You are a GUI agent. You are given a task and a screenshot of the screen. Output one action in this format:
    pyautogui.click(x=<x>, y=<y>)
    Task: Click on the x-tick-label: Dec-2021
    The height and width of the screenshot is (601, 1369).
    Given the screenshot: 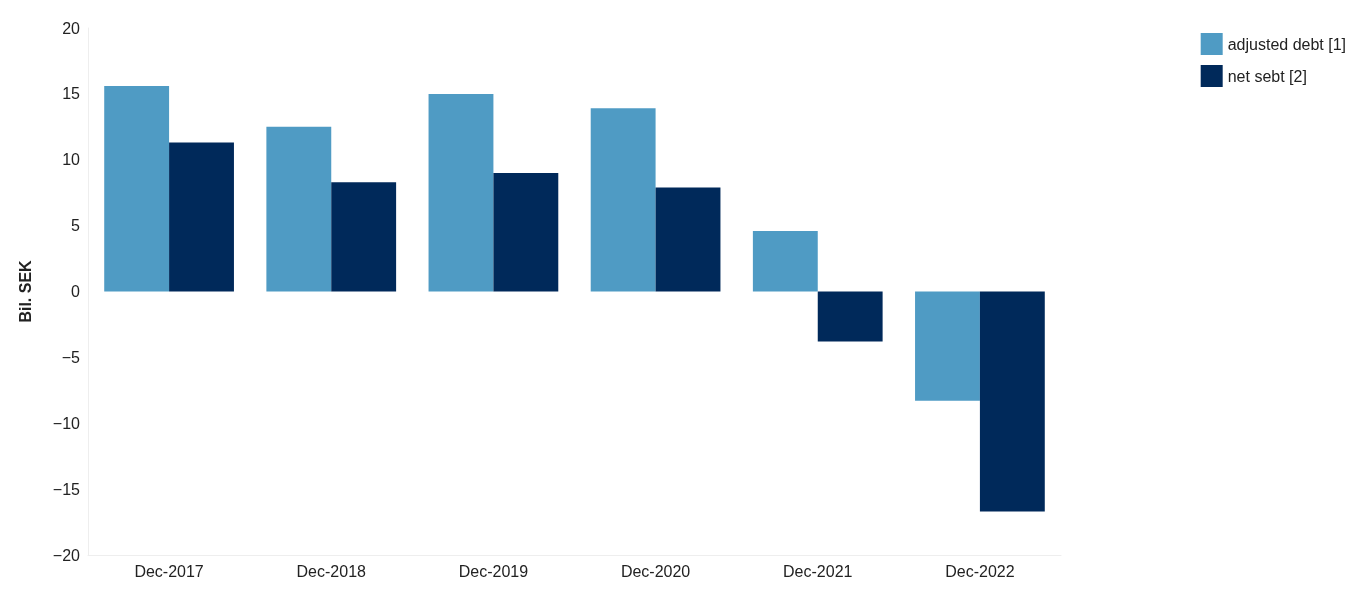 What is the action you would take?
    pyautogui.click(x=818, y=571)
    